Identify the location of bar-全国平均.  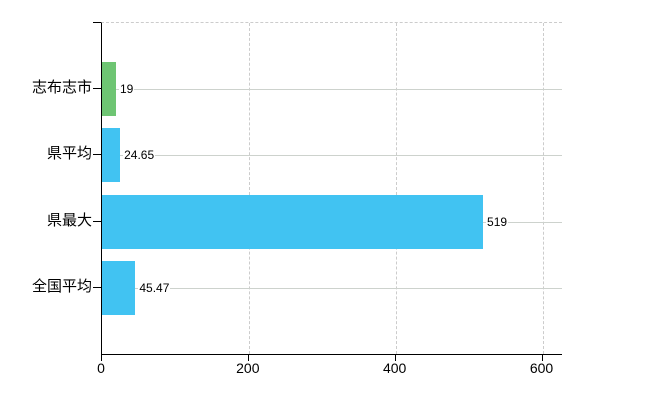
(119, 287).